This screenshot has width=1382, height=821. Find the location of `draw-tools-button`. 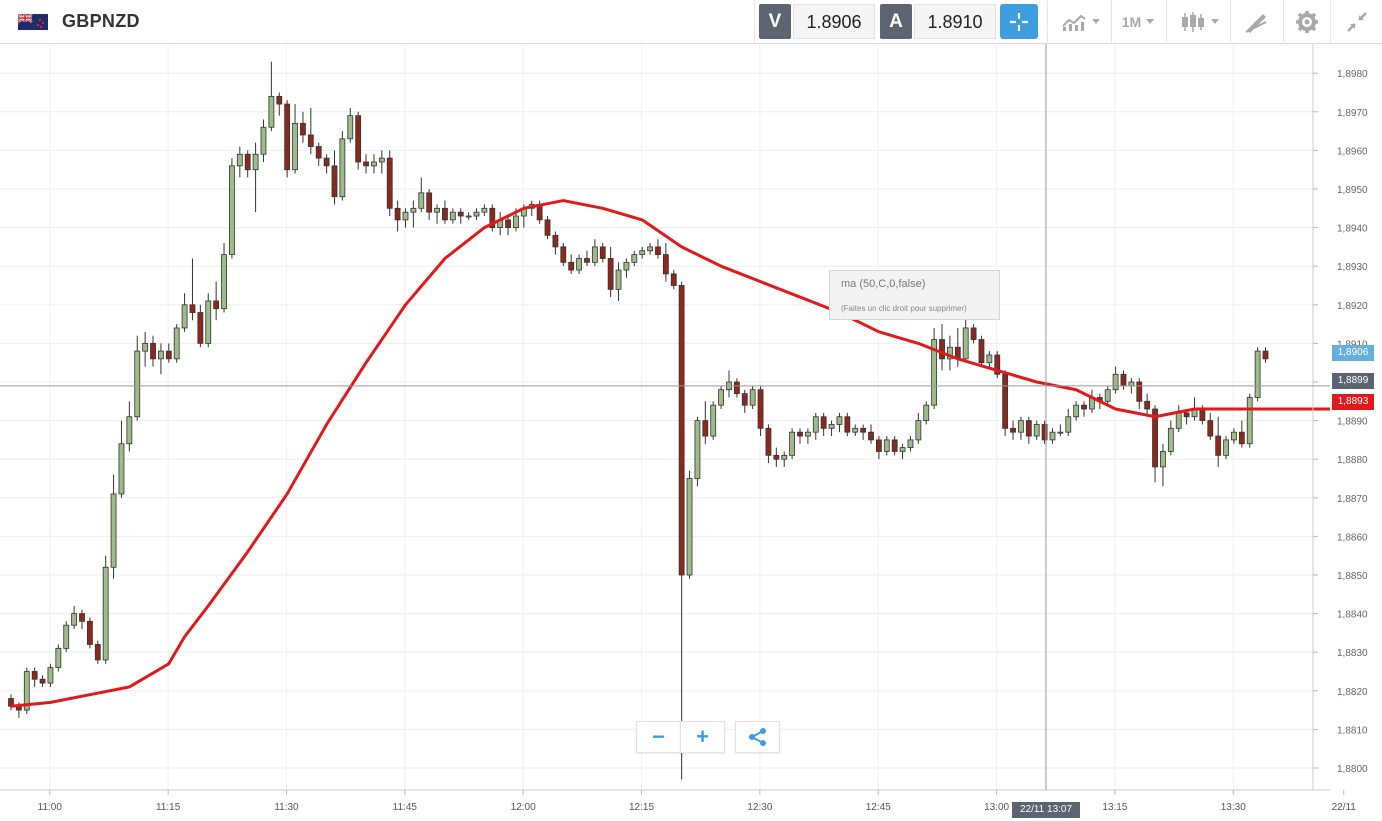

draw-tools-button is located at coordinates (1256, 21).